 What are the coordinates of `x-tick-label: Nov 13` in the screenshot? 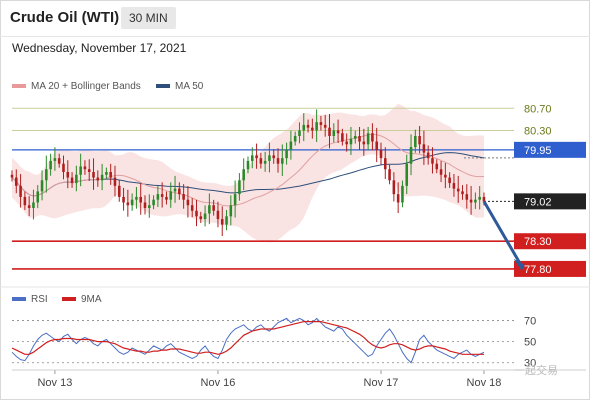 It's located at (54, 383).